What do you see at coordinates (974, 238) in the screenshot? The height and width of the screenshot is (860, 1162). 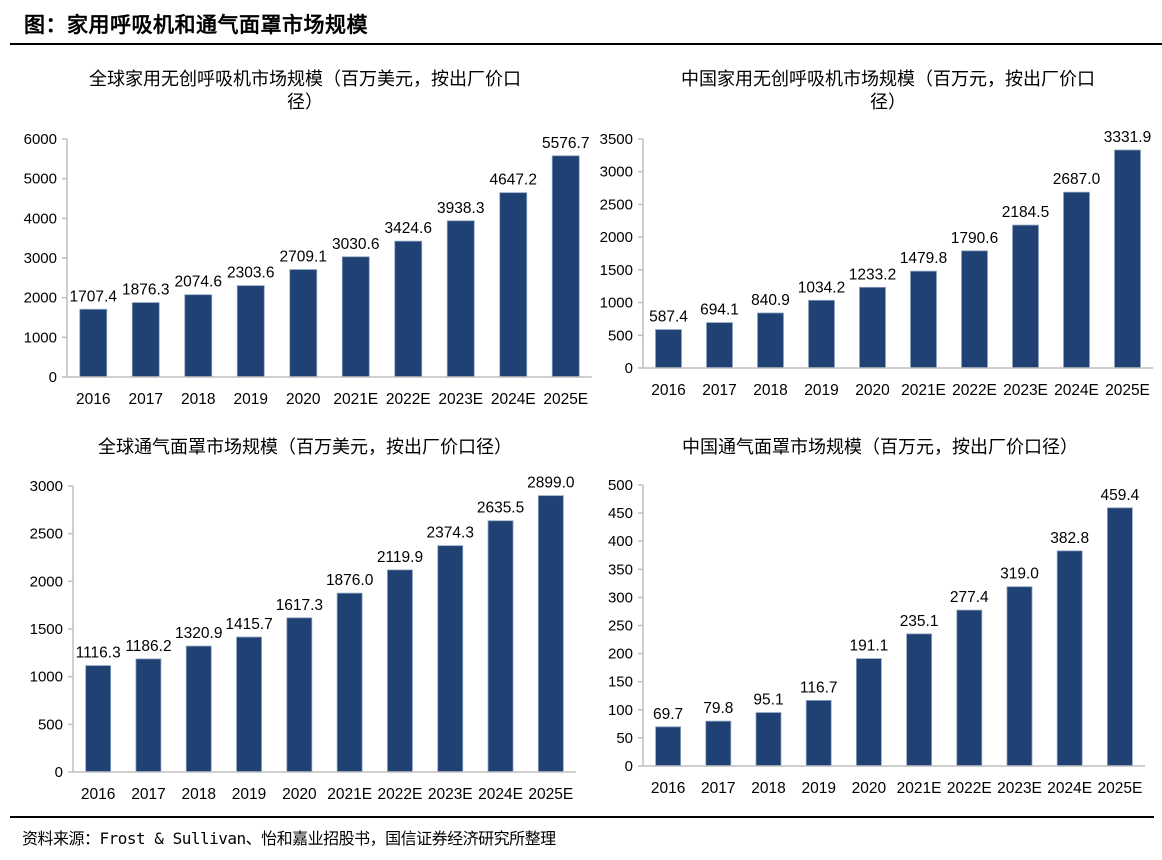 I see `data-label: 1790.6` at bounding box center [974, 238].